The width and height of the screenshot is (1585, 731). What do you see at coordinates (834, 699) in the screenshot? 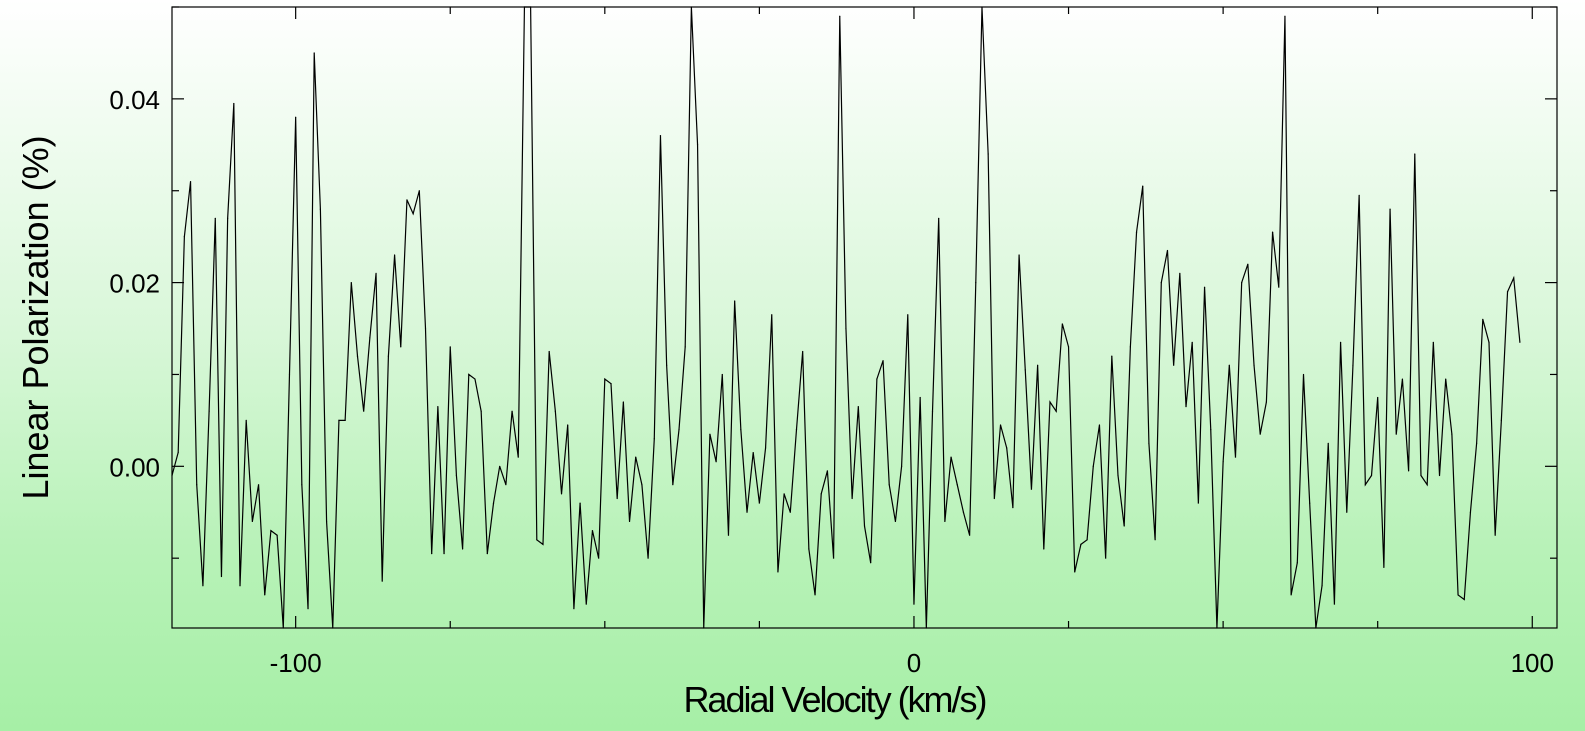
I see `x-axis-title: Radial Velocity (km/s)` at bounding box center [834, 699].